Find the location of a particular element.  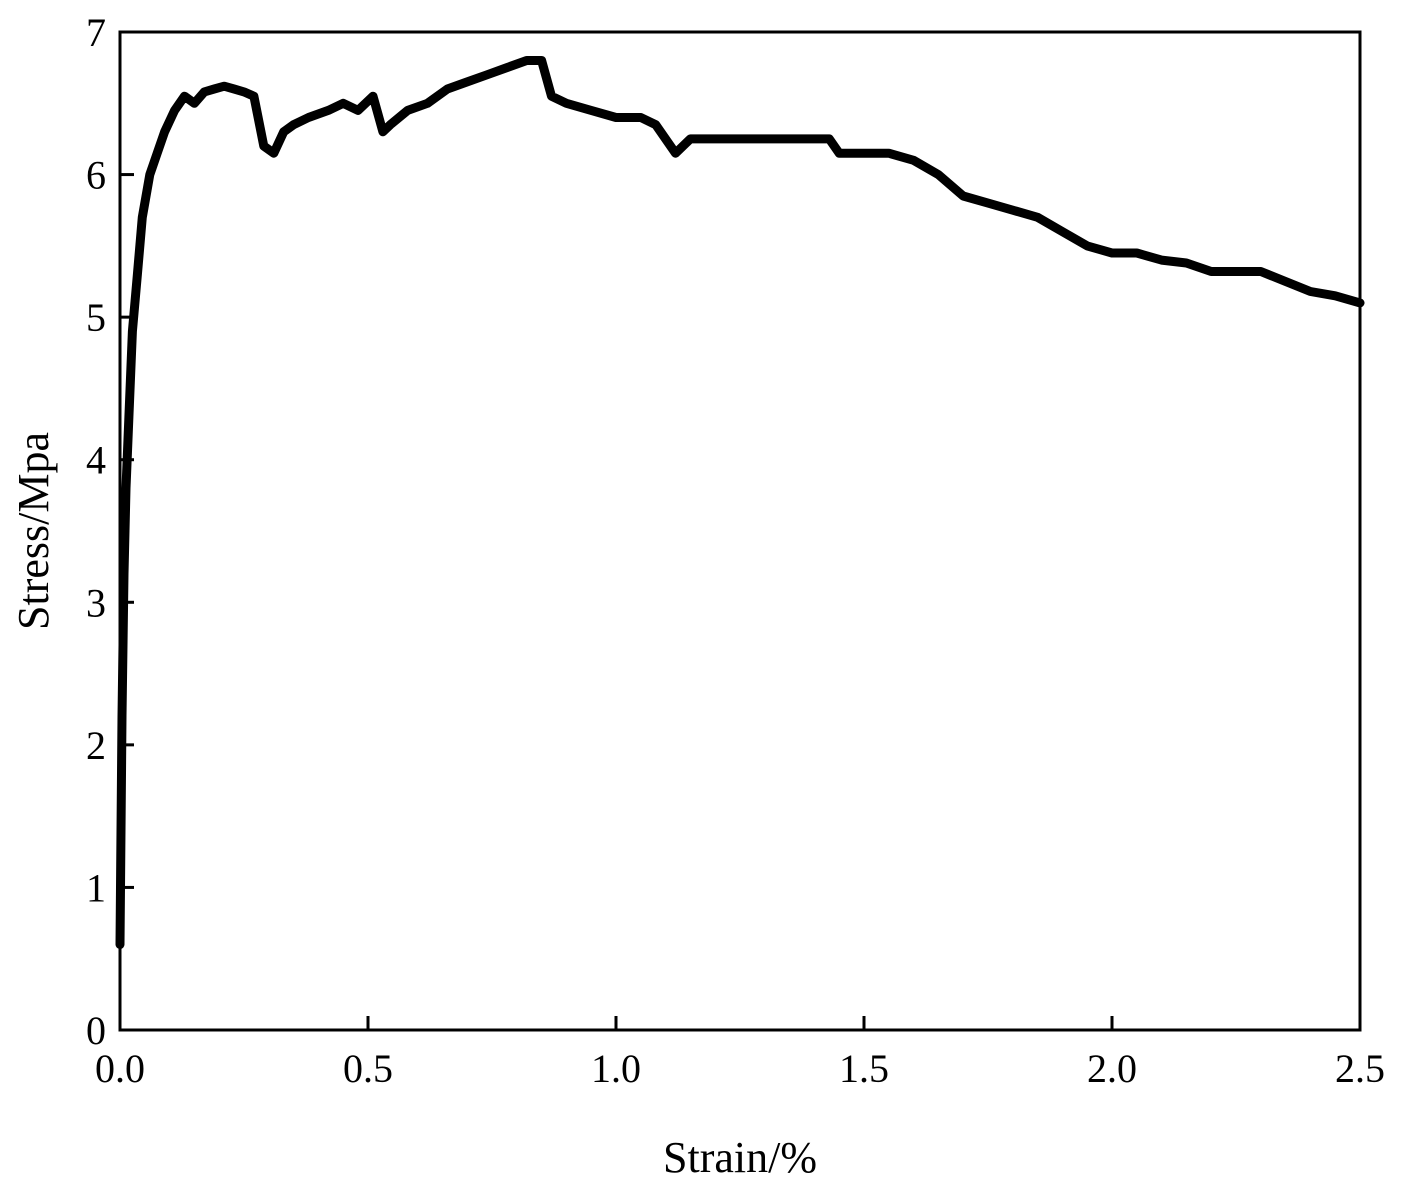

y-tick-label: 0 is located at coordinates (96, 1030).